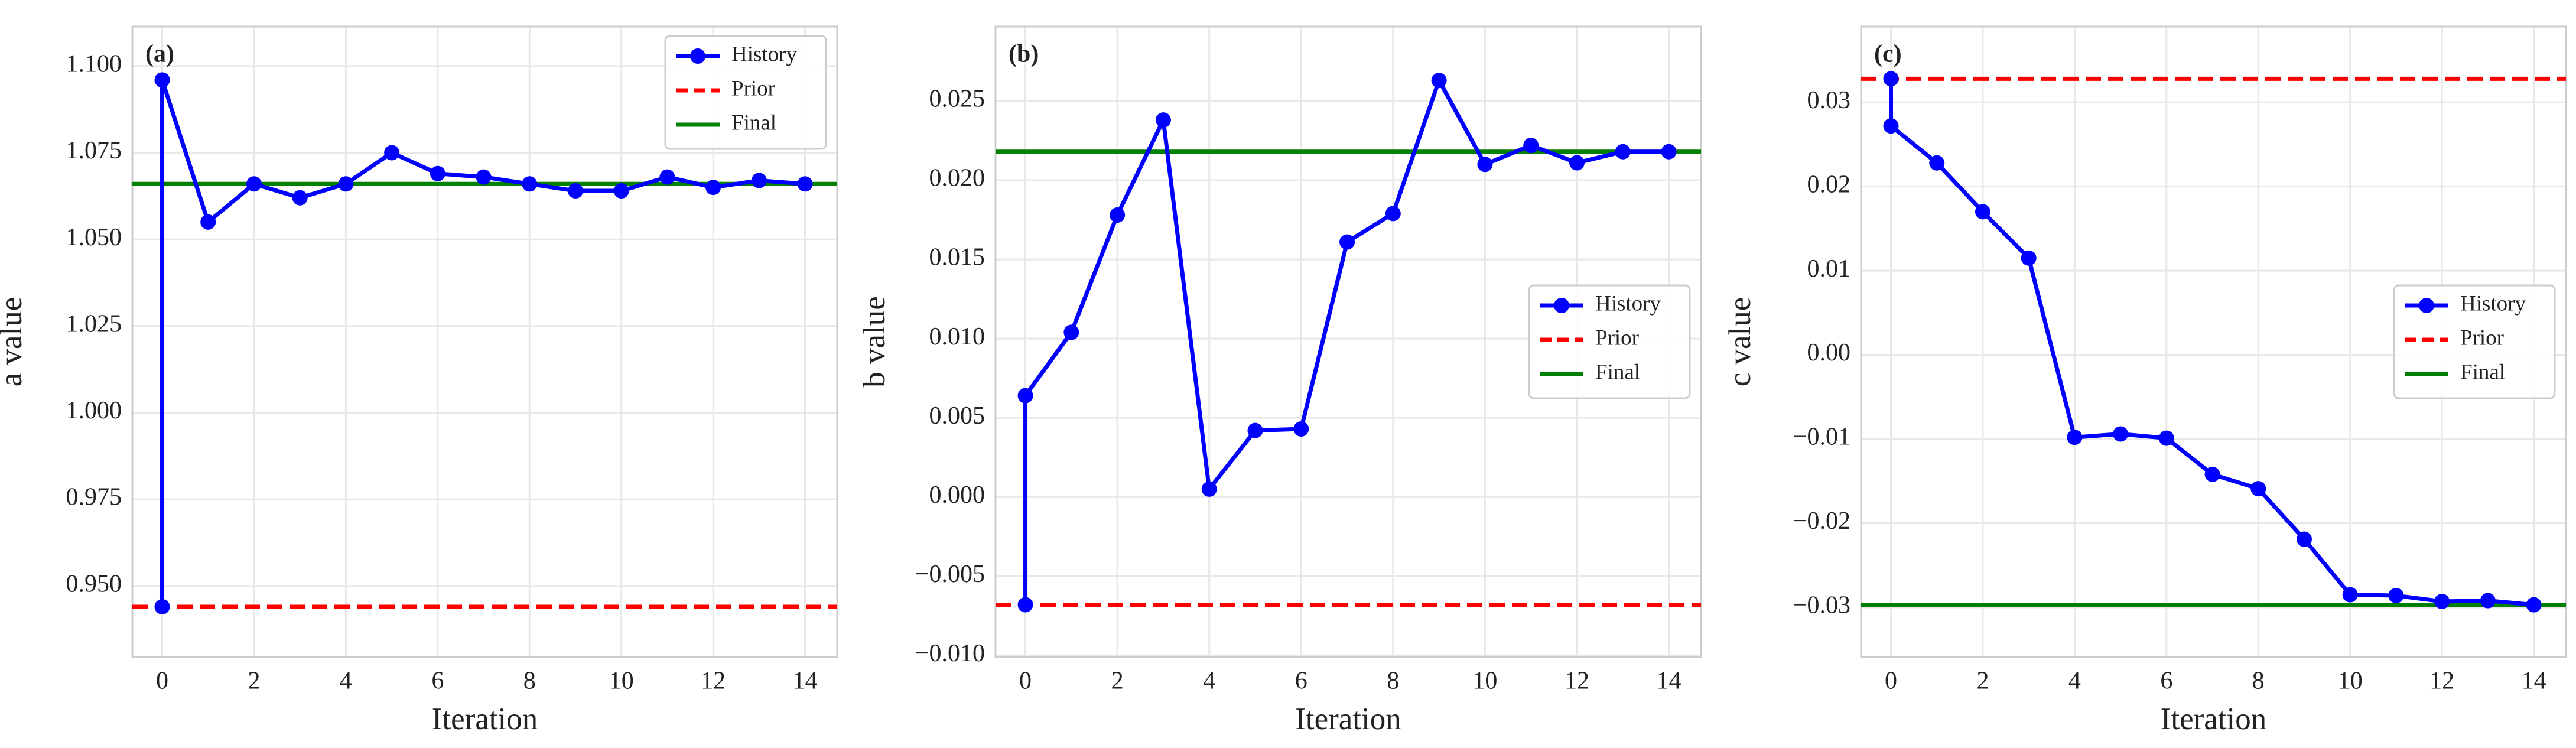 Image resolution: width=2576 pixels, height=748 pixels. Describe the element at coordinates (957, 495) in the screenshot. I see `y-tick-label: 0.000` at that location.